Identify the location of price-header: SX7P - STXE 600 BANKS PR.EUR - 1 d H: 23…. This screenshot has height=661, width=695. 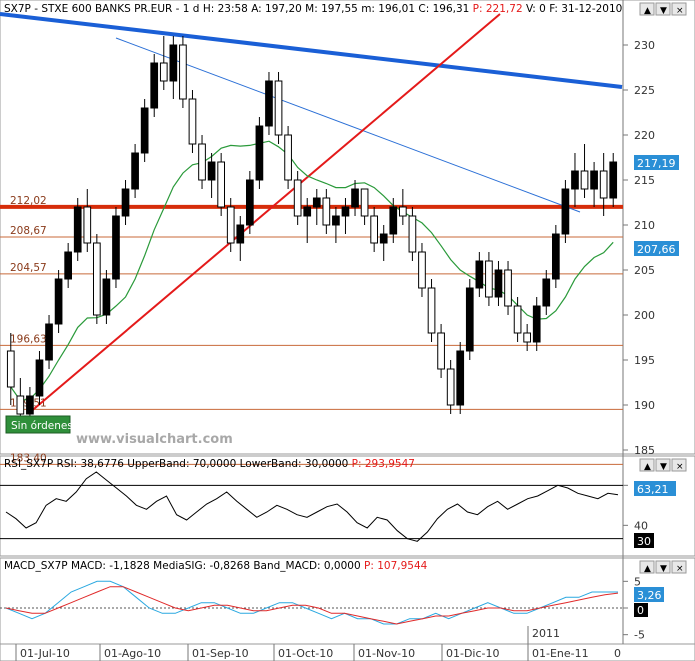
(313, 9).